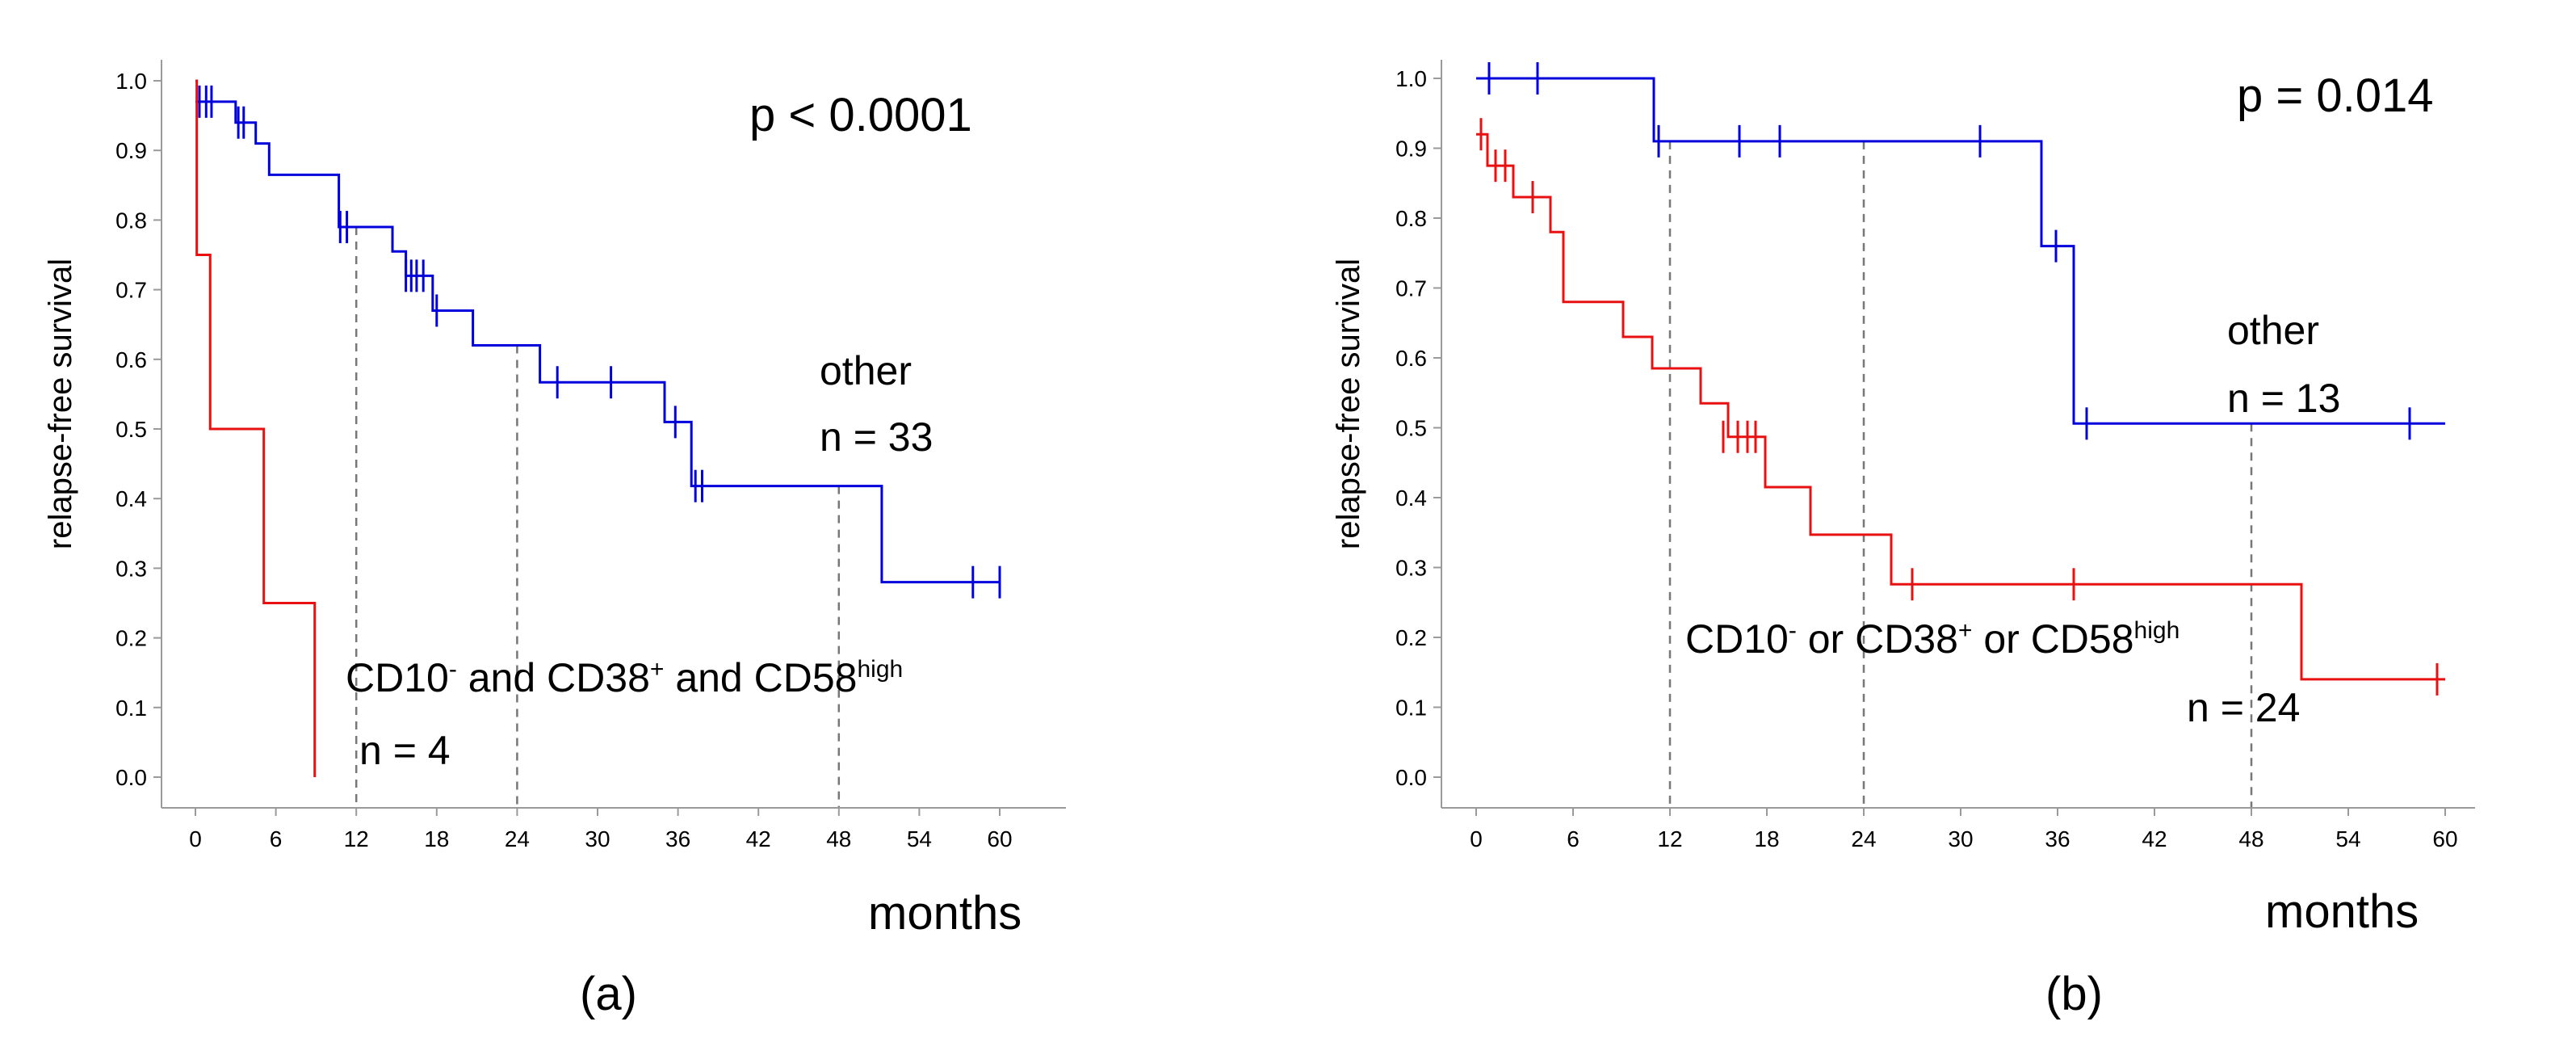  I want to click on p-value: p < 0.0001, so click(860, 115).